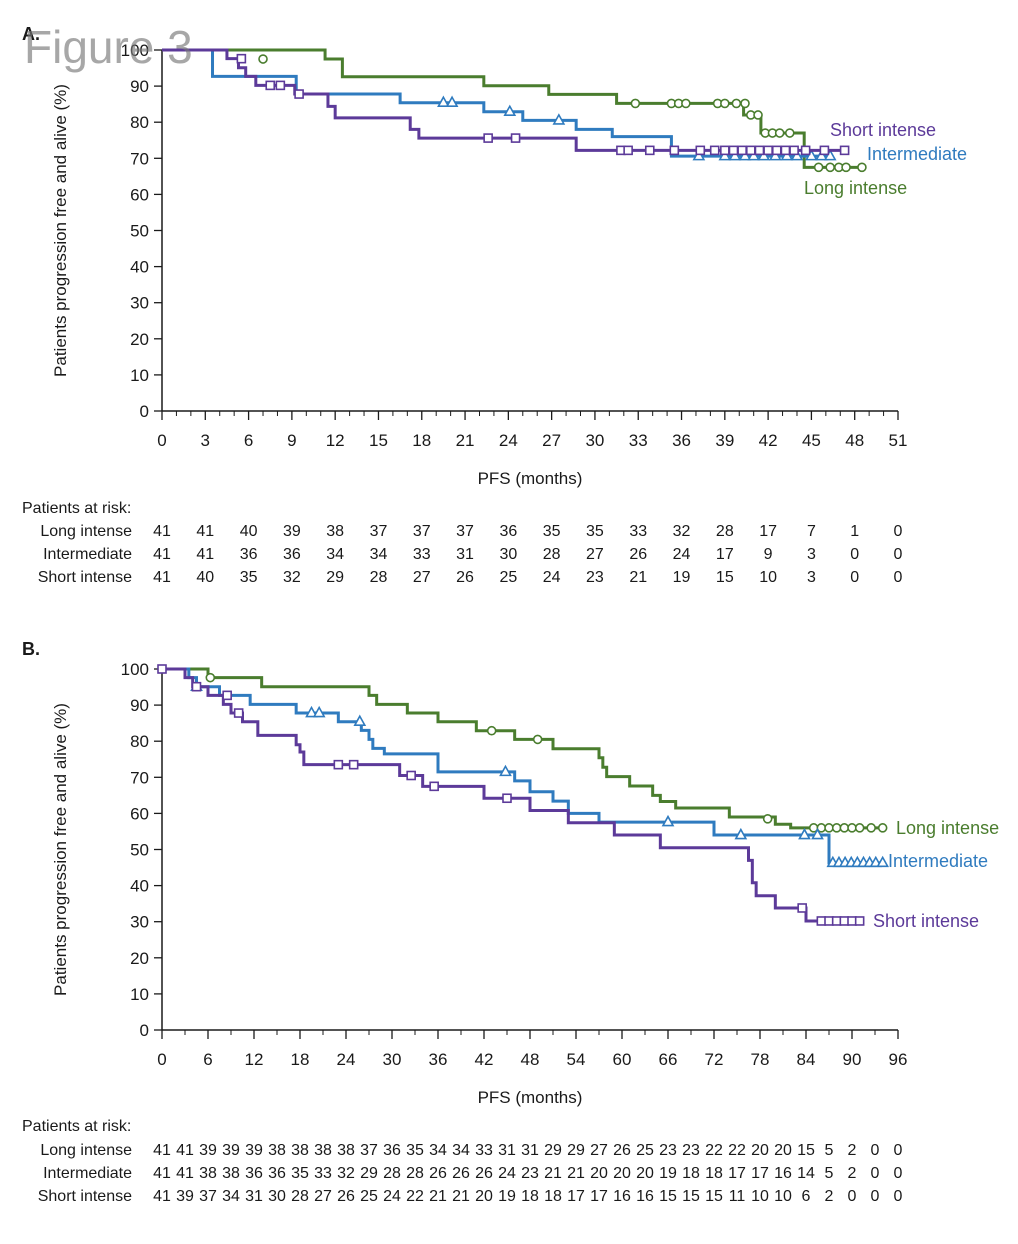 The image size is (1018, 1244). Describe the element at coordinates (415, 1196) in the screenshot. I see `risk-count: 22` at that location.